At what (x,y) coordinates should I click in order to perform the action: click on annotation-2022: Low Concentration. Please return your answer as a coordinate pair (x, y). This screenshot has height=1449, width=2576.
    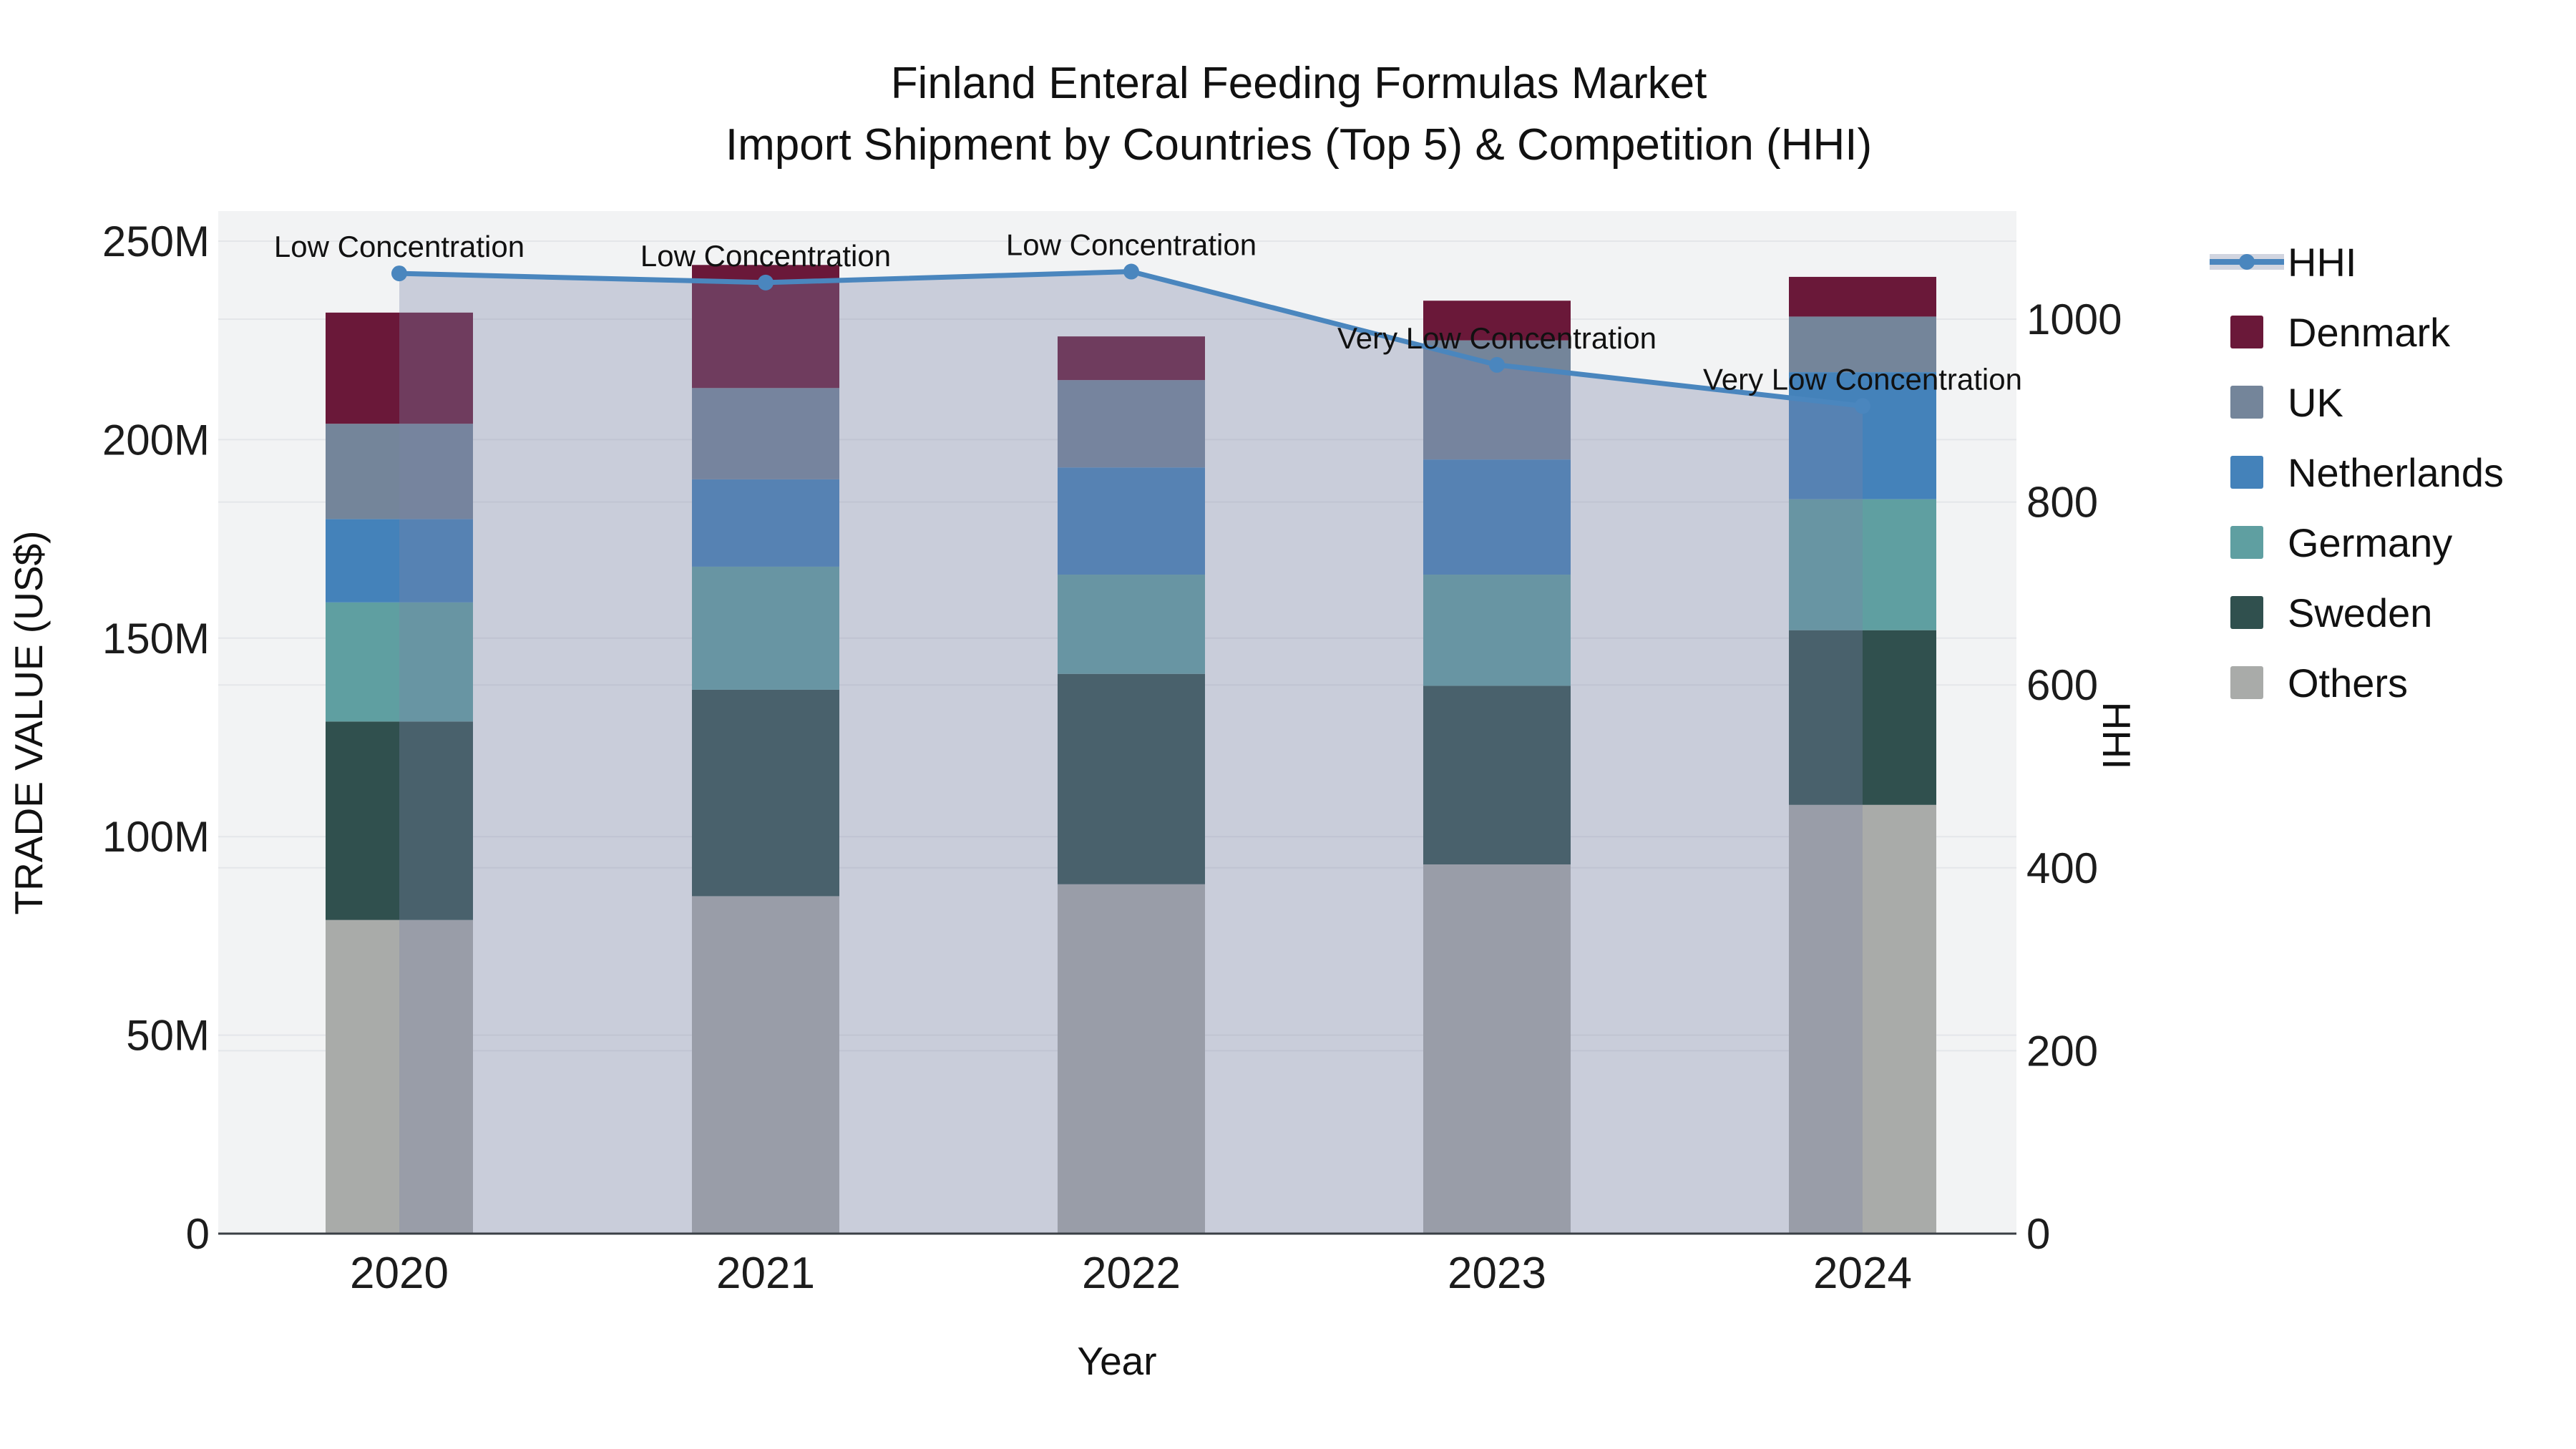
    Looking at the image, I should click on (1131, 245).